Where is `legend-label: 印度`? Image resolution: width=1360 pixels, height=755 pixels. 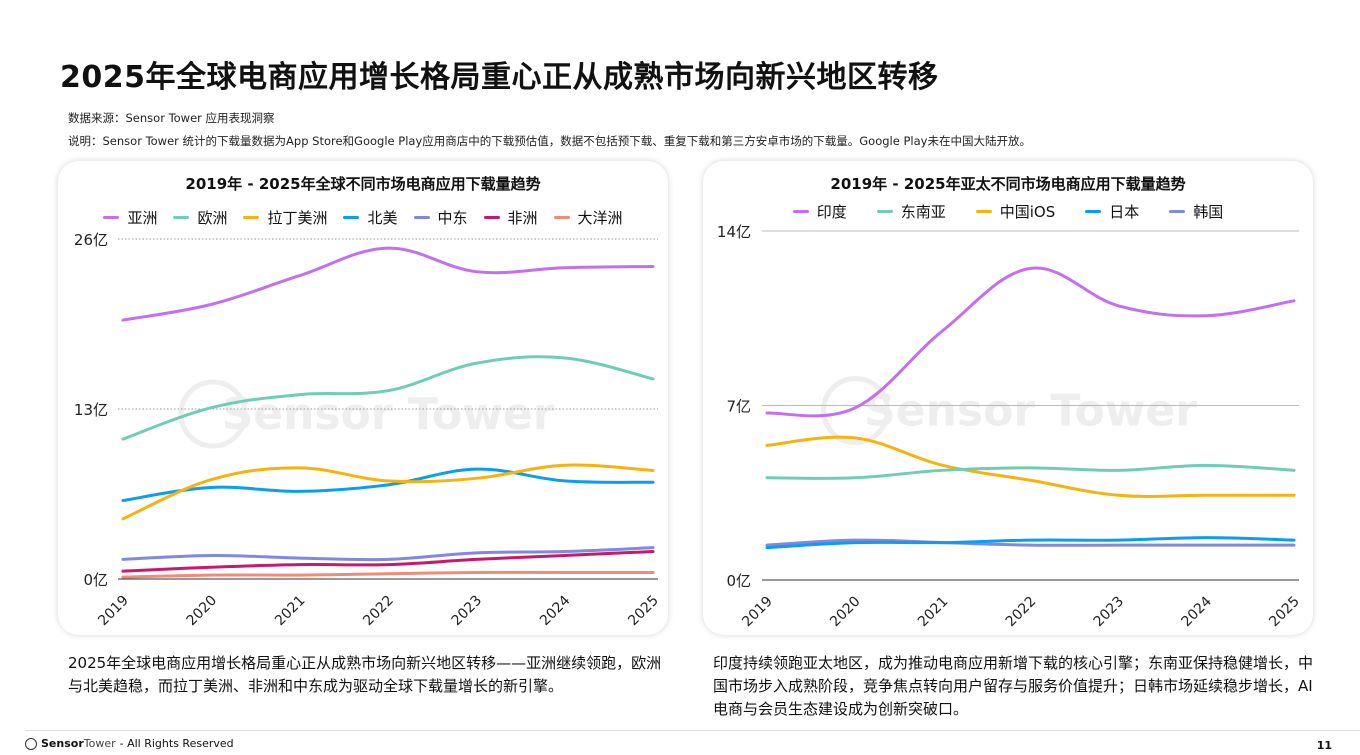 legend-label: 印度 is located at coordinates (831, 212).